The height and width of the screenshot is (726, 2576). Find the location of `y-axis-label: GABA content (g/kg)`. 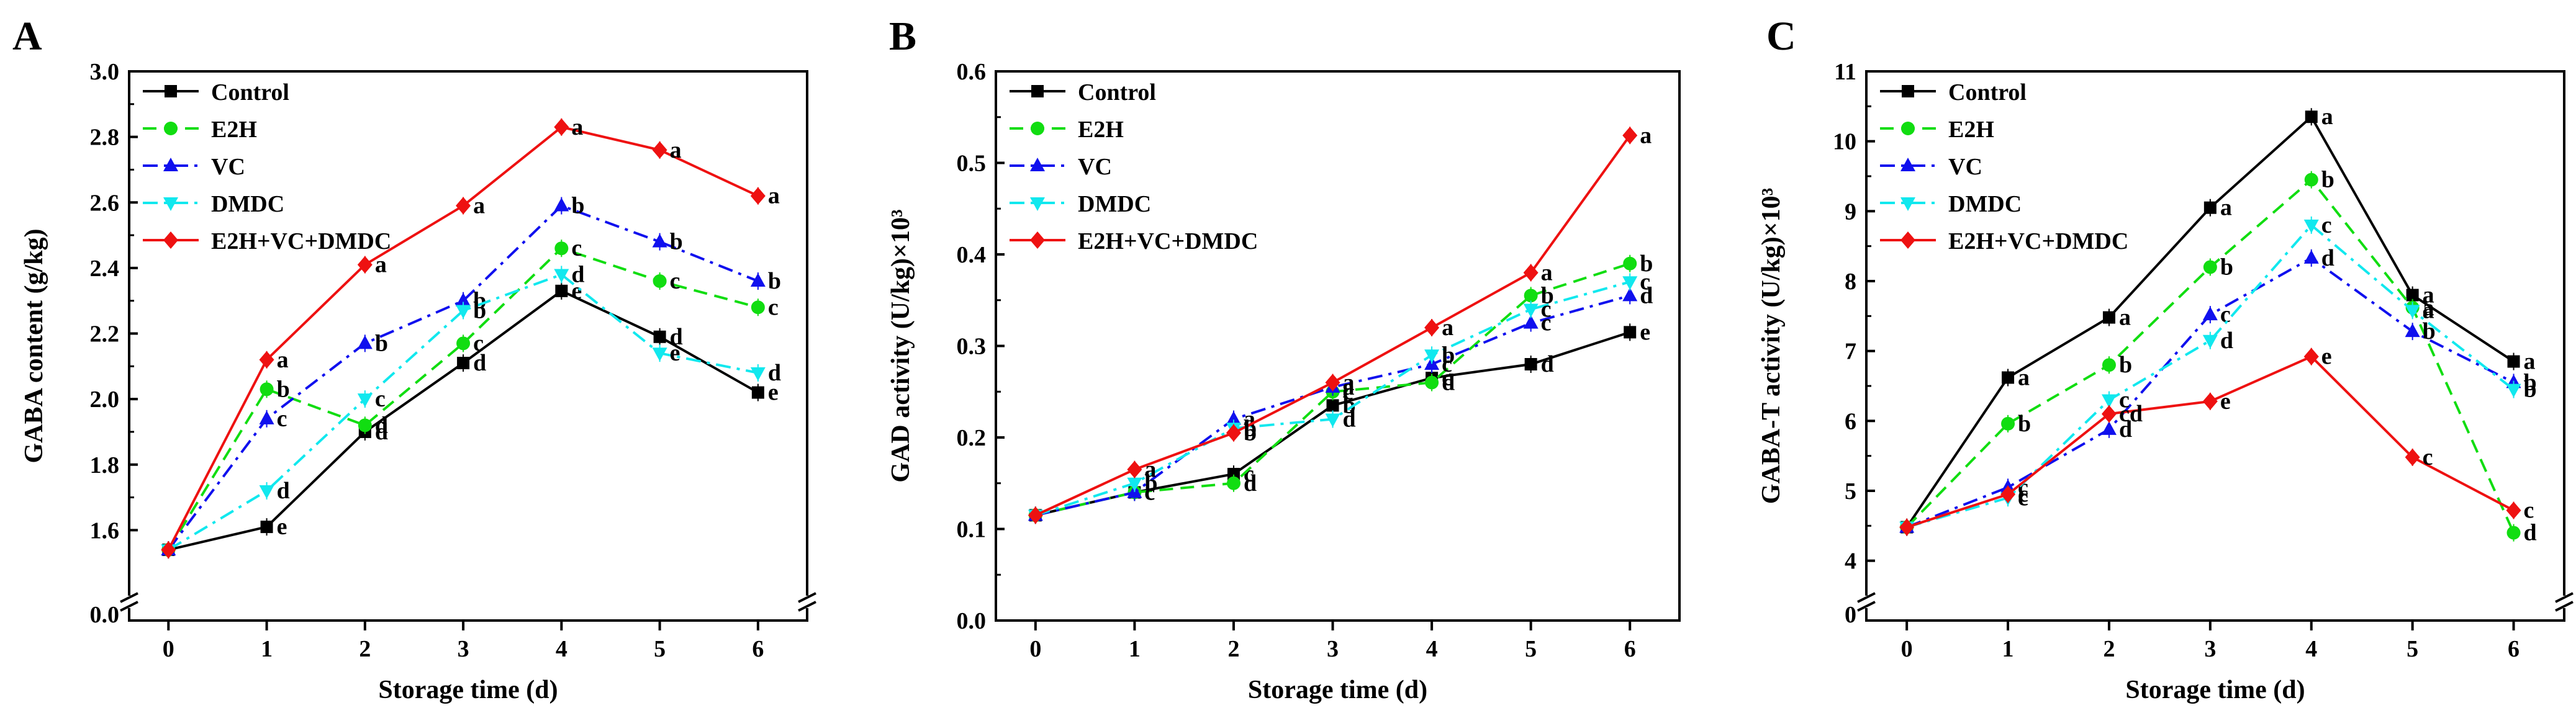

y-axis-label: GABA content (g/kg) is located at coordinates (34, 346).